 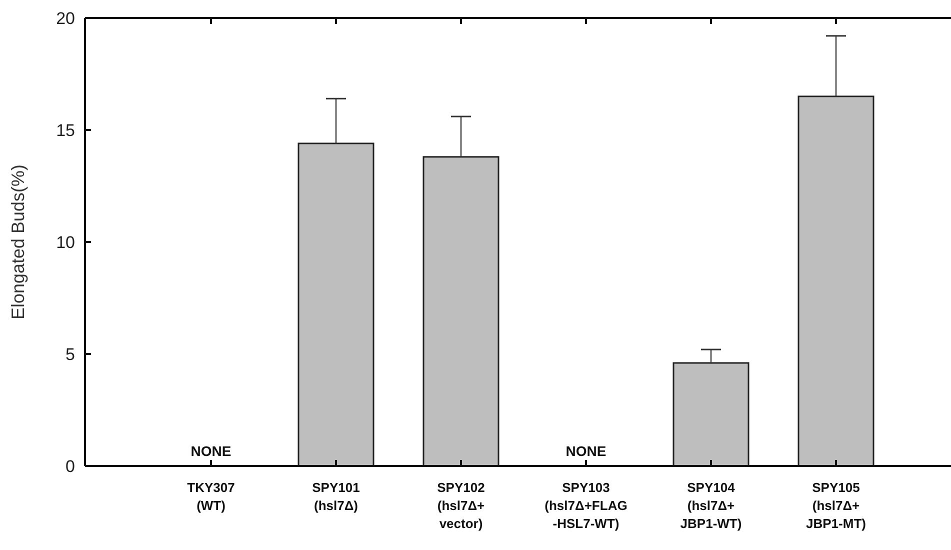 I want to click on y-tick-label: 5, so click(x=70, y=354).